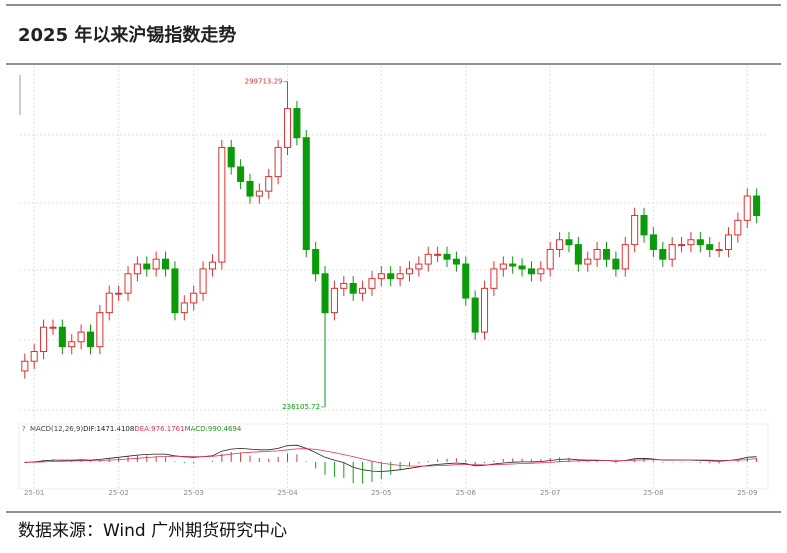  I want to click on x-tick-label: 25-07, so click(550, 493).